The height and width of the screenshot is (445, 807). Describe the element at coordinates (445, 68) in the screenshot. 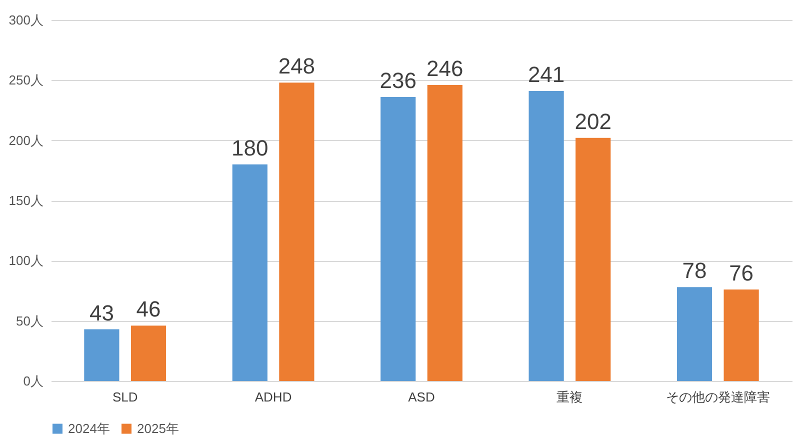

I see `data-label: 246` at that location.